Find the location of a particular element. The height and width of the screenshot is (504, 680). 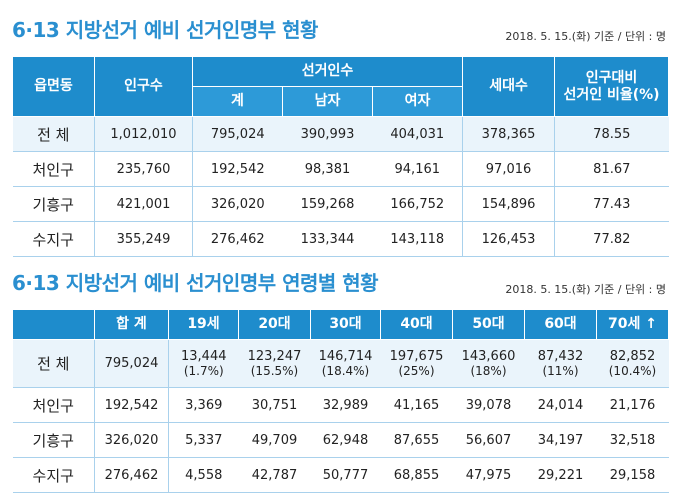

cell-value: 47,975 is located at coordinates (488, 475).